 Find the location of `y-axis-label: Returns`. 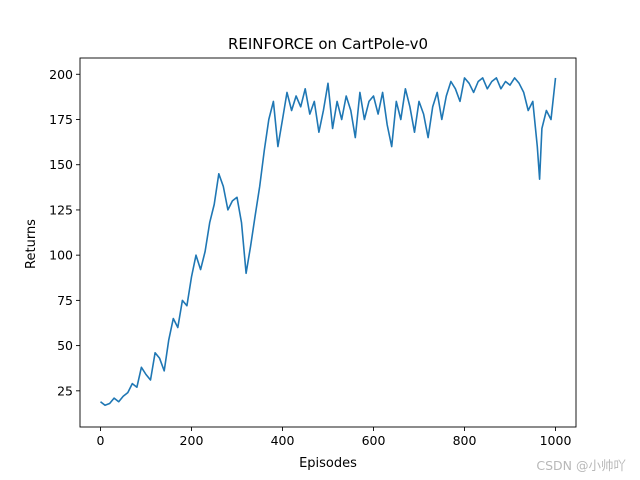

y-axis-label: Returns is located at coordinates (31, 244).